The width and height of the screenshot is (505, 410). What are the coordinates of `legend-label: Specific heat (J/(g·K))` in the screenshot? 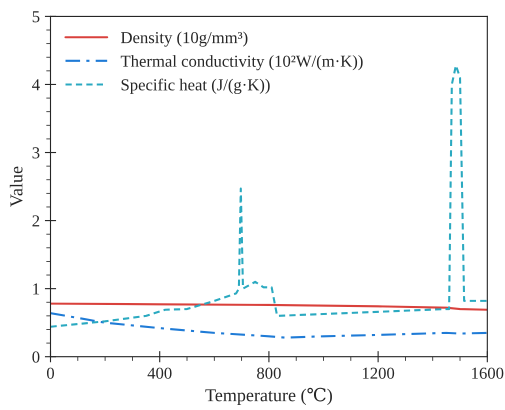 It's located at (196, 86).